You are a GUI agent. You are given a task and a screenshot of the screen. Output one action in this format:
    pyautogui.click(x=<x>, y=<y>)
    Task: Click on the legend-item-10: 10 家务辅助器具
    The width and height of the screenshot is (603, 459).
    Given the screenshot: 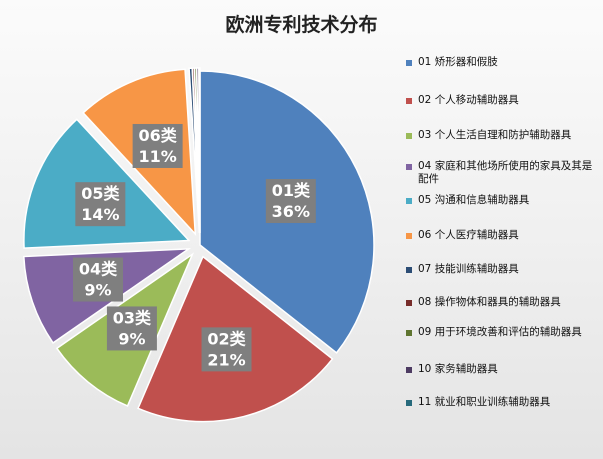 What is the action you would take?
    pyautogui.click(x=503, y=369)
    